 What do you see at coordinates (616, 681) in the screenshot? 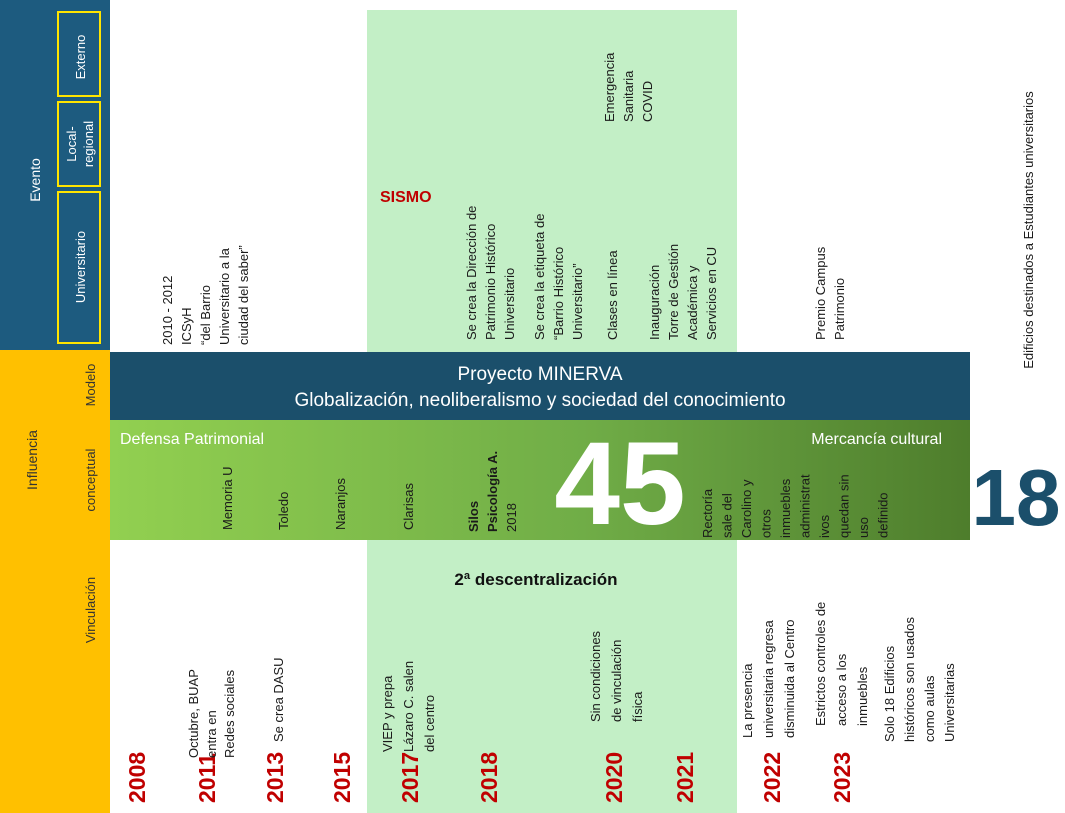
I see `bottom-event-line: de vinculación` at bounding box center [616, 681].